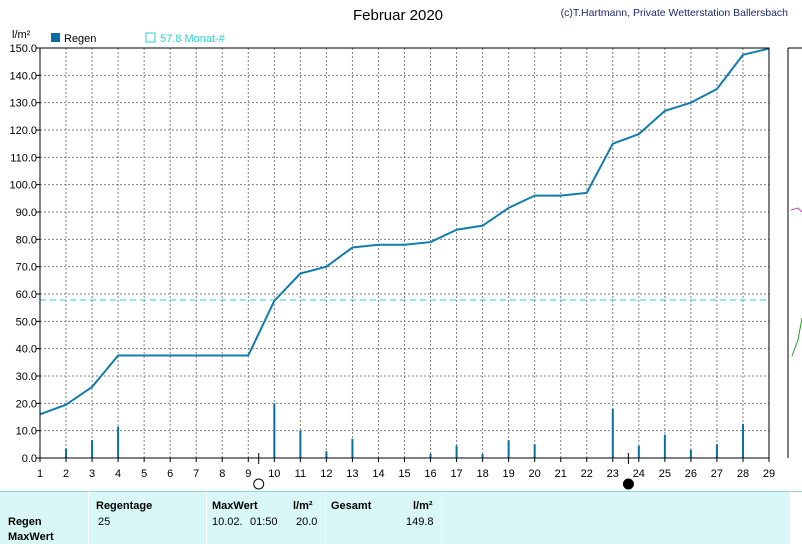  Describe the element at coordinates (264, 522) in the screenshot. I see `value-max-time: 01:50` at that location.